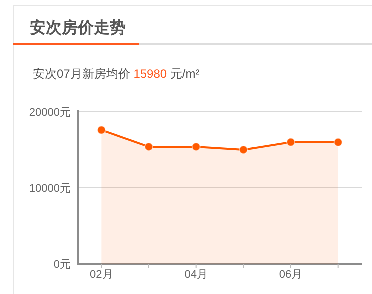 The width and height of the screenshot is (372, 294). Describe the element at coordinates (50, 189) in the screenshot. I see `y-tick-label: 10000元` at that location.